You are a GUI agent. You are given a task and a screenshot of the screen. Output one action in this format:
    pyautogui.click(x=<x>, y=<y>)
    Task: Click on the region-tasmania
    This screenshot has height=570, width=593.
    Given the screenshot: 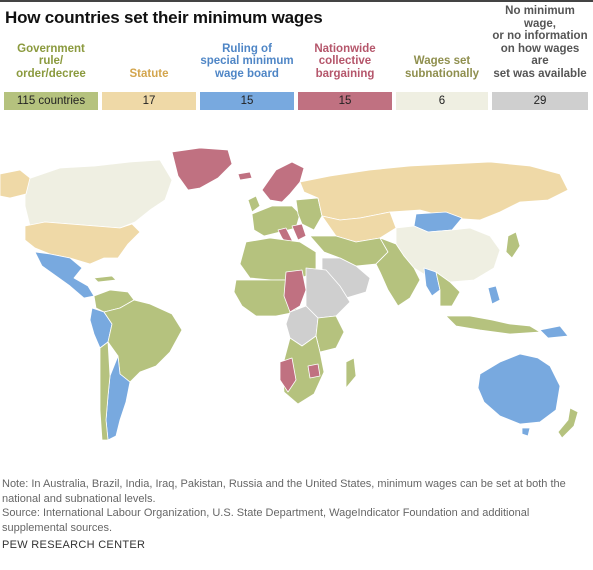 What is the action you would take?
    pyautogui.click(x=526, y=432)
    